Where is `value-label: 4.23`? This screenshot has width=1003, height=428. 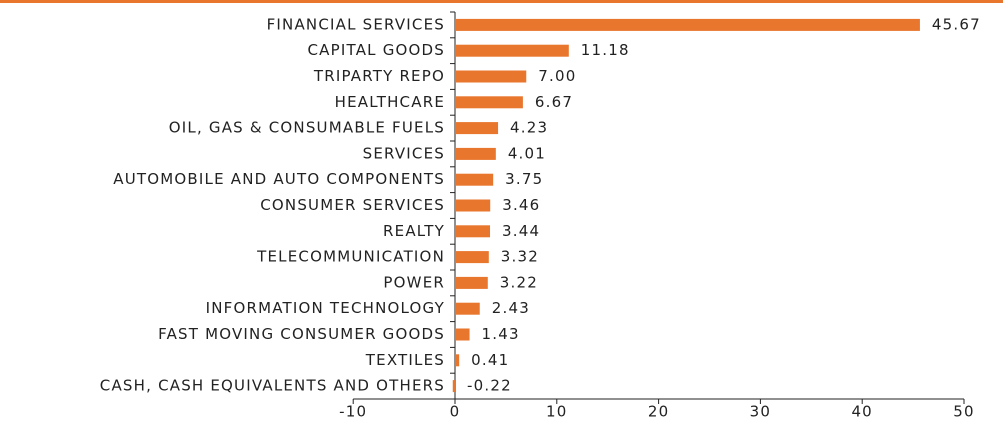 value-label: 4.23 is located at coordinates (529, 128).